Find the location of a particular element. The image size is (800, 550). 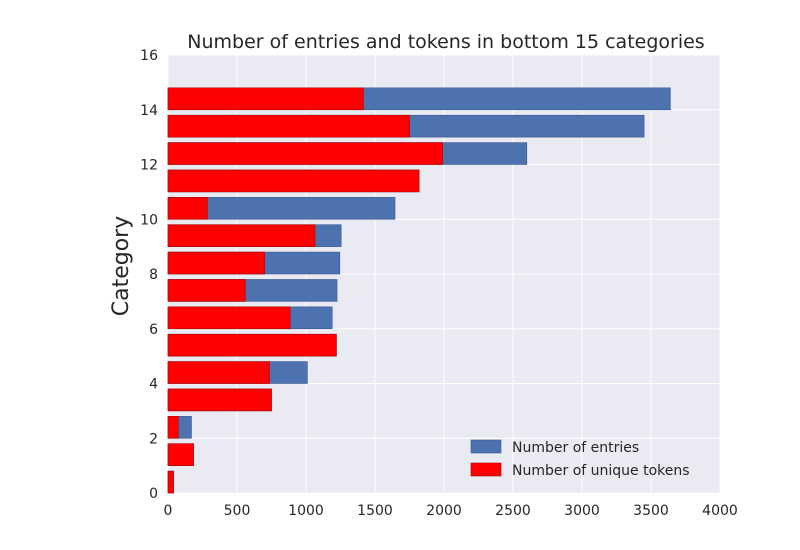

y-tick-label: 4 is located at coordinates (153, 385).